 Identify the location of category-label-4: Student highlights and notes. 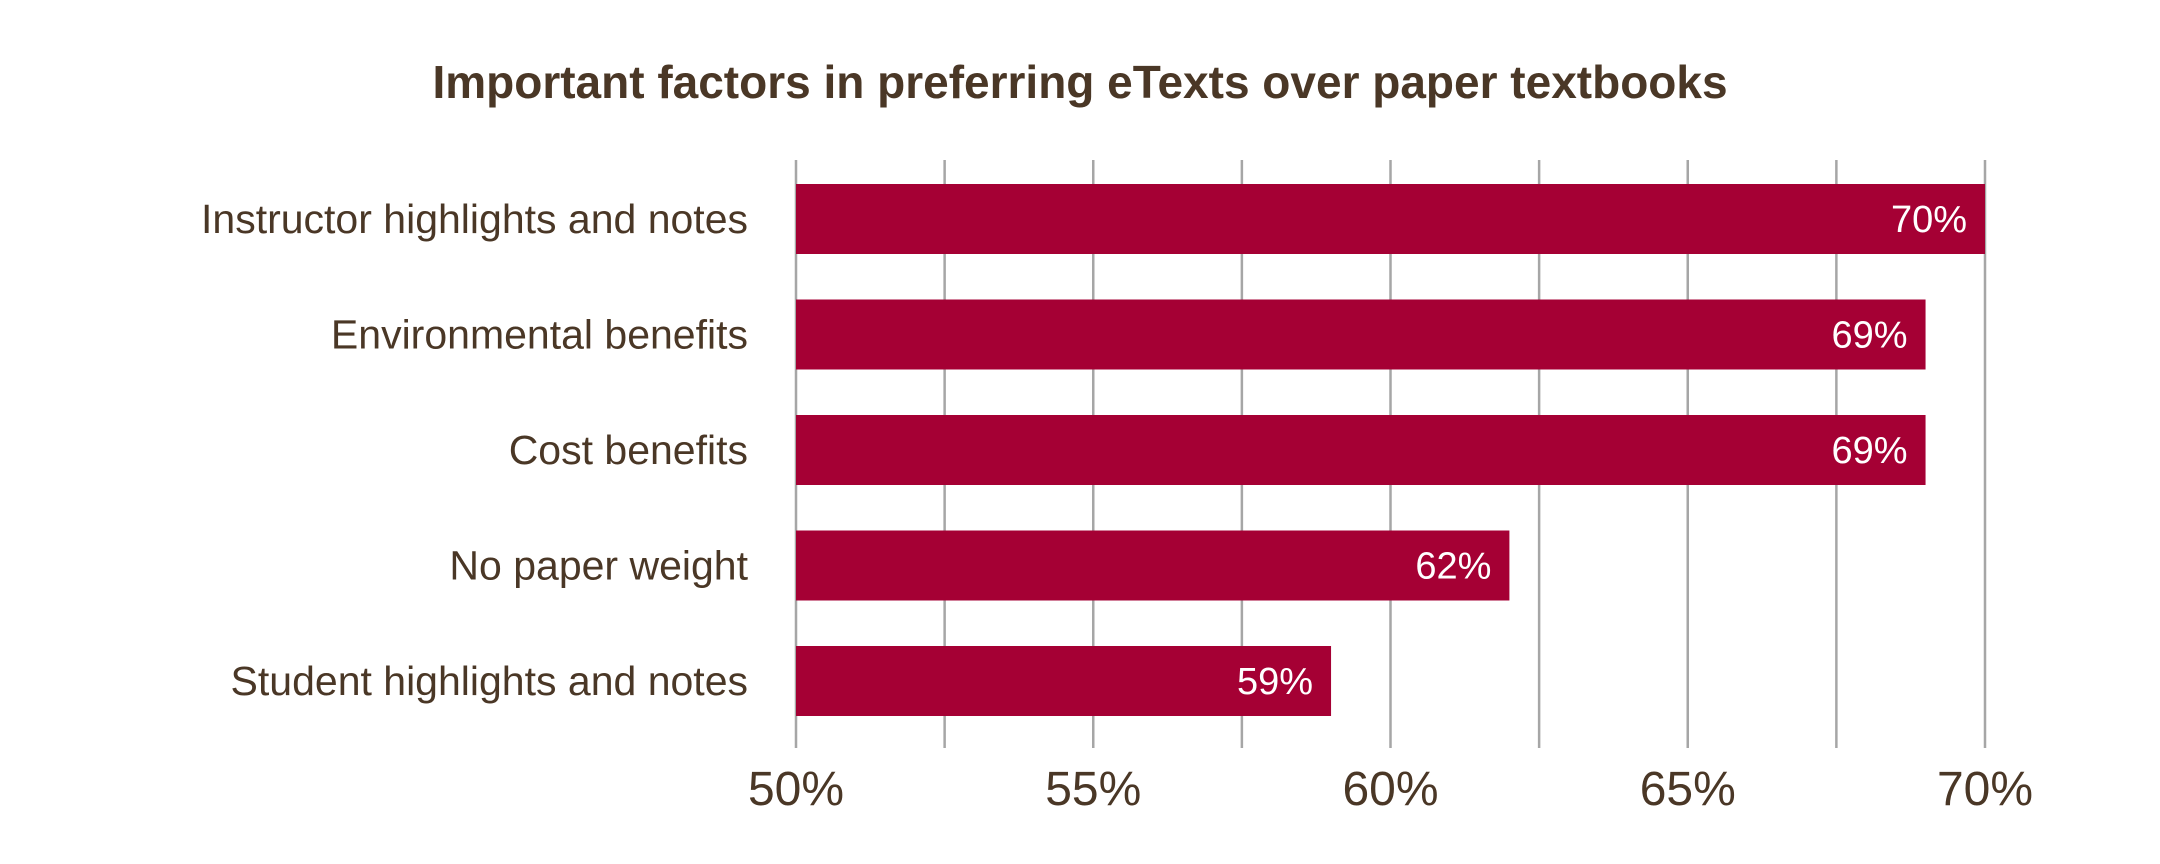
(489, 681).